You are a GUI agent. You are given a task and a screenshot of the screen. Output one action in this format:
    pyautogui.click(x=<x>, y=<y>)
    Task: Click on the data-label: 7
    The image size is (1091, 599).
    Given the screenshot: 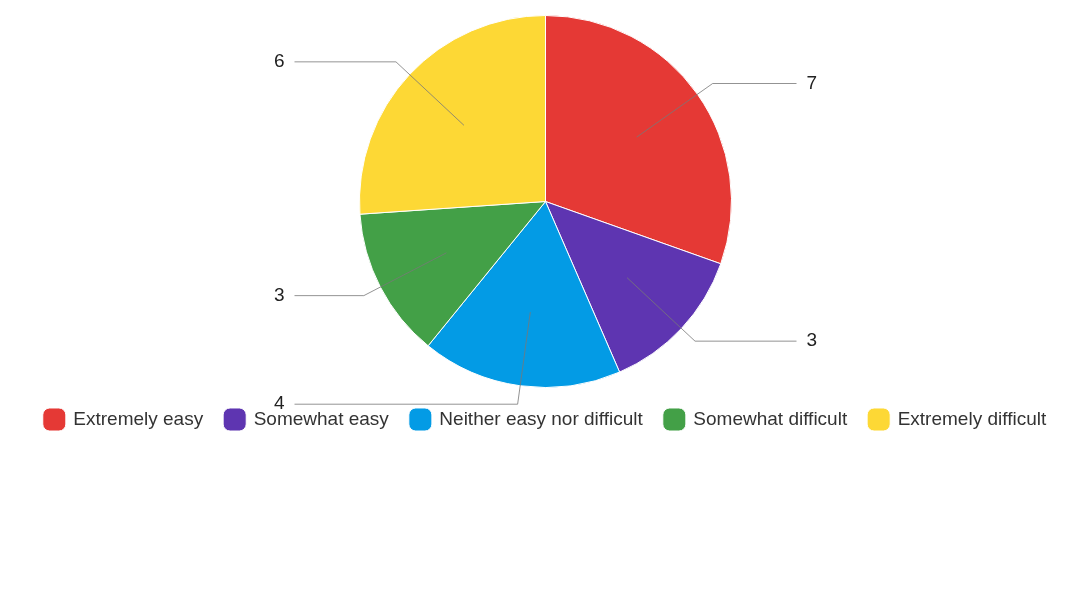 What is the action you would take?
    pyautogui.click(x=812, y=82)
    